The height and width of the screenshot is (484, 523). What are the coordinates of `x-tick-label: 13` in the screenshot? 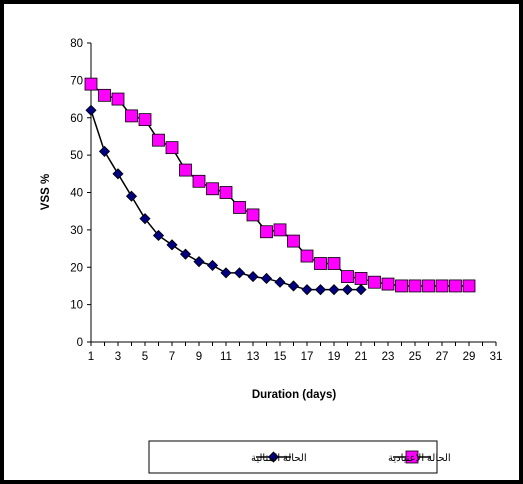 It's located at (253, 357).